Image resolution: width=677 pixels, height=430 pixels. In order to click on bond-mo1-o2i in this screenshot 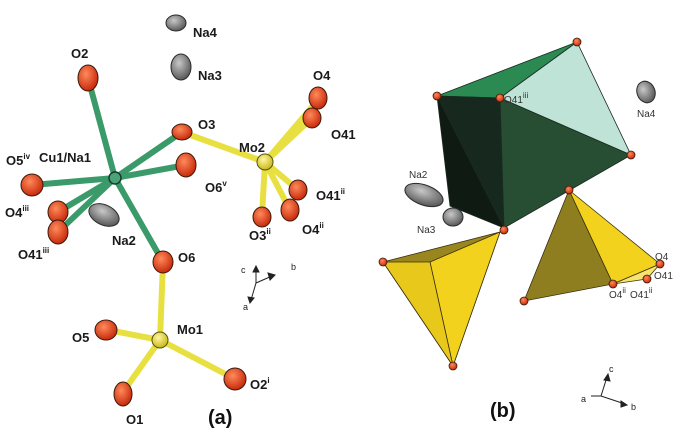, I will do `click(196, 359)`.